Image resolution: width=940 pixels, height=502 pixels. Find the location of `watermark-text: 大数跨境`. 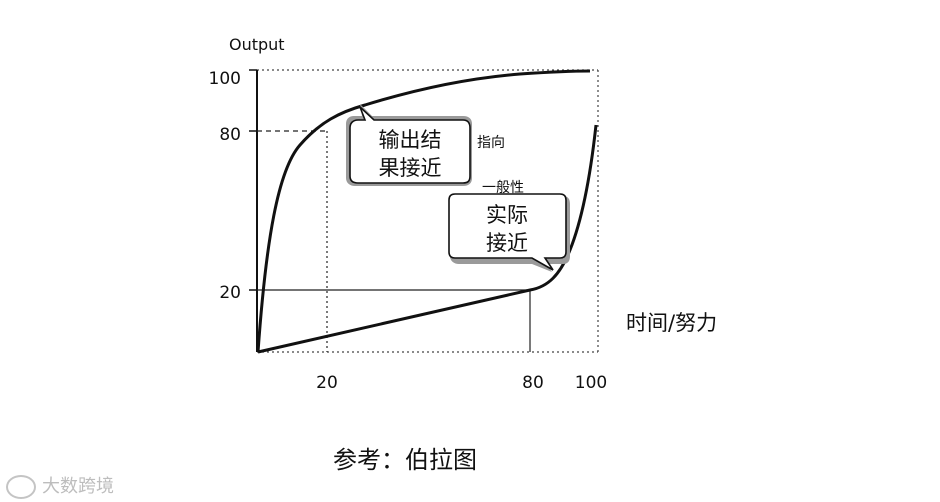

watermark-text: 大数跨境 is located at coordinates (78, 486).